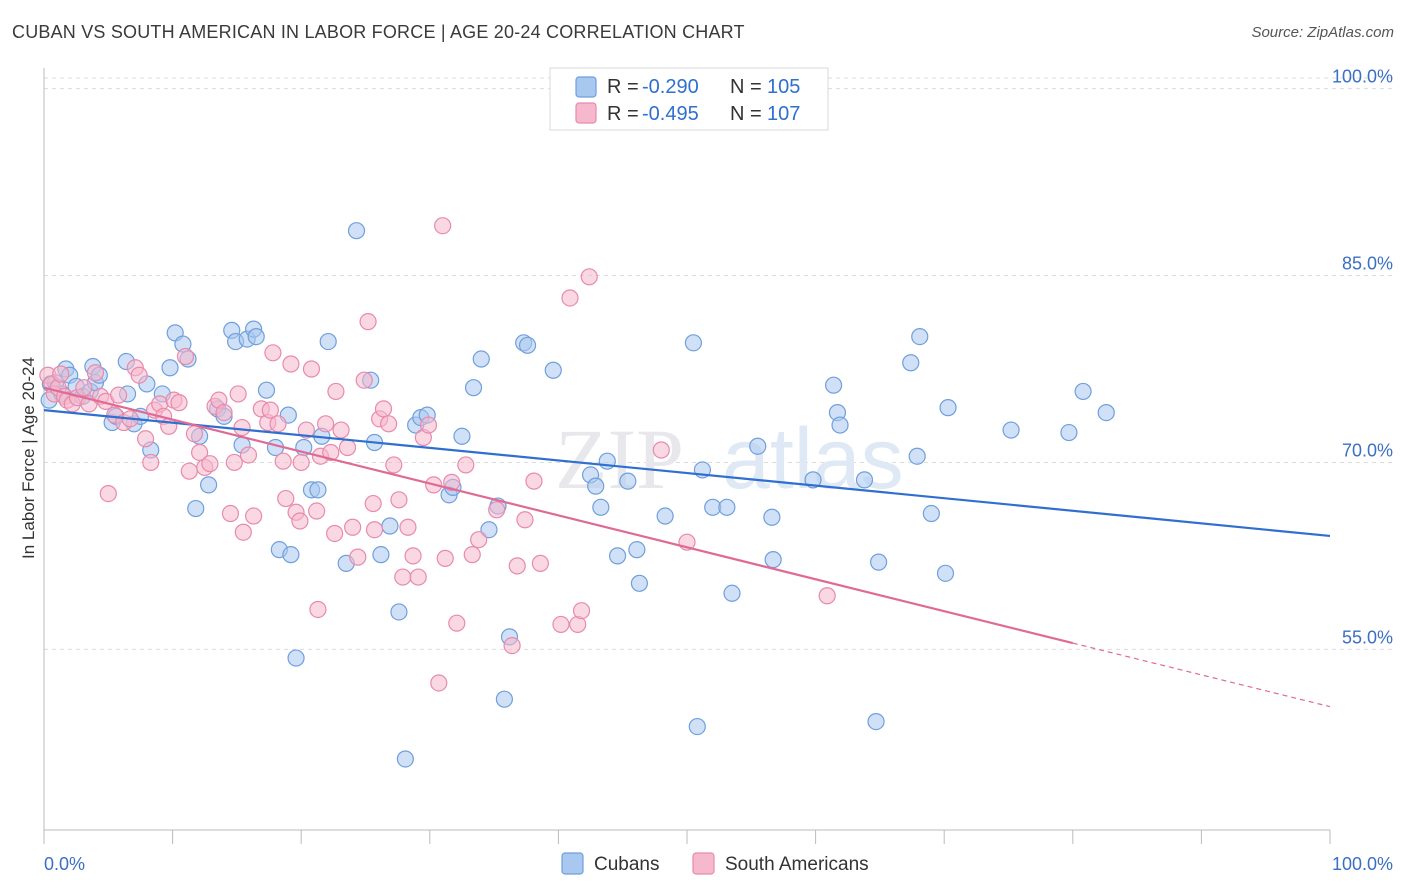 The width and height of the screenshot is (1406, 892). What do you see at coordinates (1201, 675) in the screenshot?
I see `south-americans-trend-extension` at bounding box center [1201, 675].